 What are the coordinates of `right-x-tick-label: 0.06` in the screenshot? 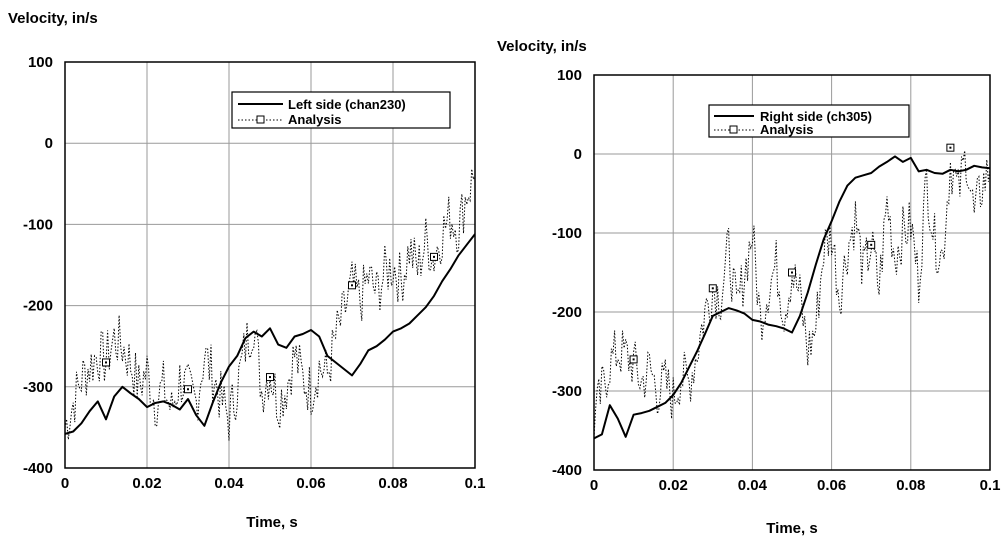 It's located at (831, 485).